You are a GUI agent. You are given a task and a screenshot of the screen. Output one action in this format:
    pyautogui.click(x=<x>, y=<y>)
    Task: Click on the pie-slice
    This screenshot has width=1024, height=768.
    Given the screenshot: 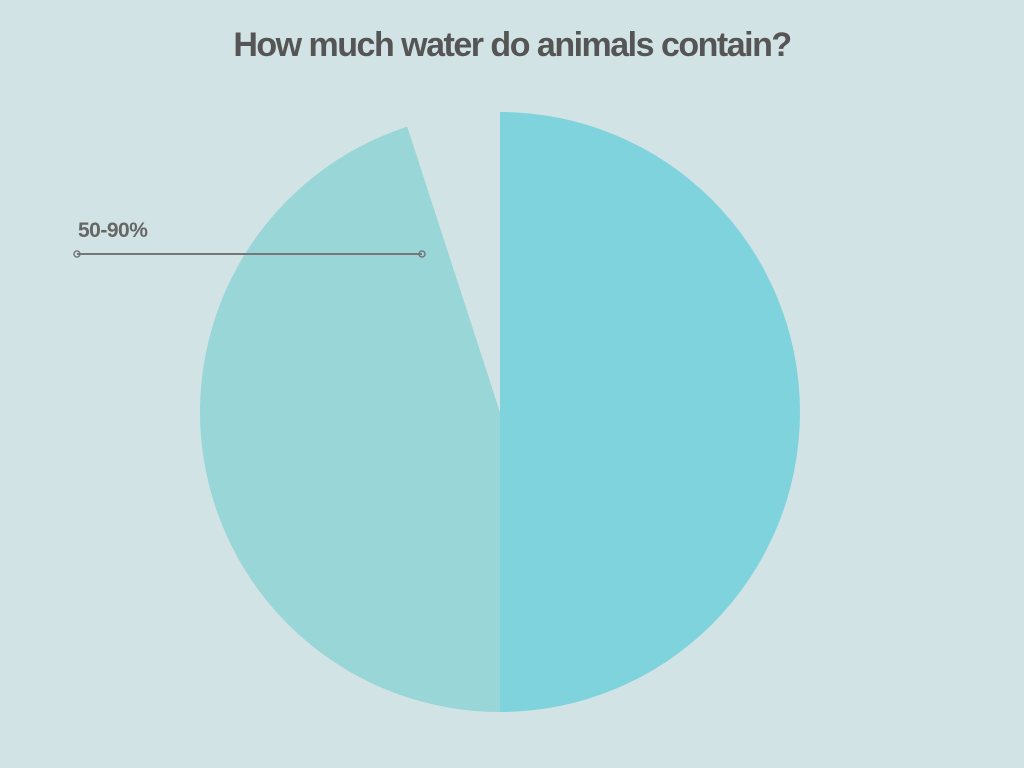 What is the action you would take?
    pyautogui.click(x=453, y=262)
    